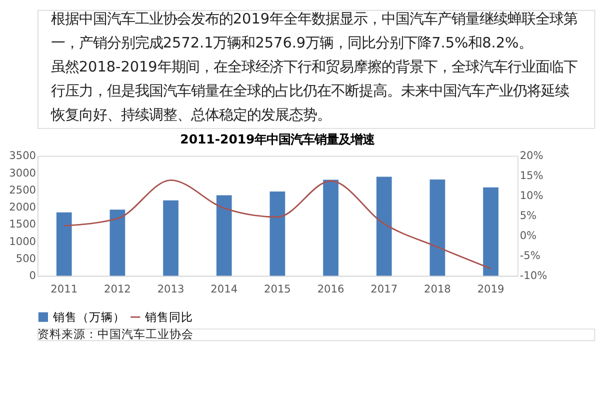 Image resolution: width=600 pixels, height=406 pixels. Describe the element at coordinates (26, 259) in the screenshot. I see `y-tick-label: 500` at that location.